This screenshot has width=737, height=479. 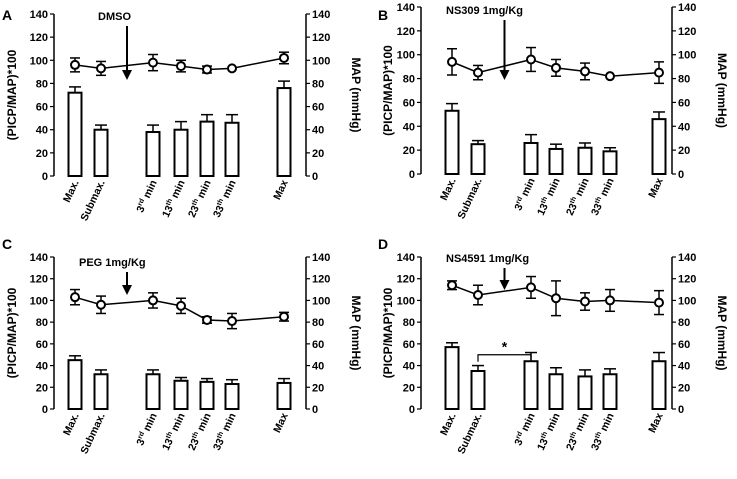 I want to click on category-label-main: 23, so click(x=194, y=445).